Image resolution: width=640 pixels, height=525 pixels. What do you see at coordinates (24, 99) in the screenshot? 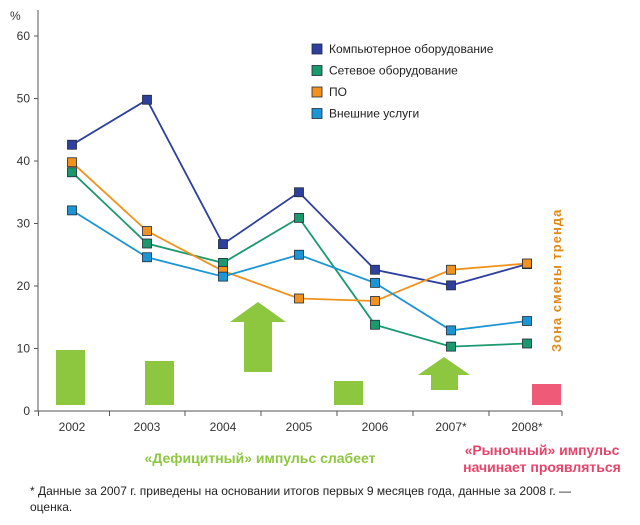
I see `y-tick-label: 50` at bounding box center [24, 99].